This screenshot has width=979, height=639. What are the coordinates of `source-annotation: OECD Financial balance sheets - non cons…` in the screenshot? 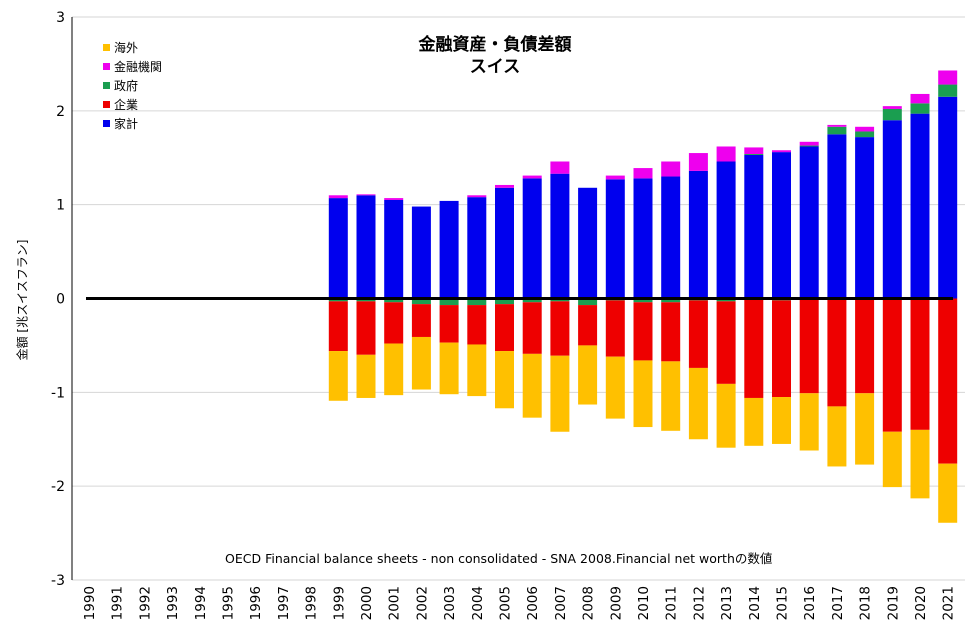 It's located at (499, 558).